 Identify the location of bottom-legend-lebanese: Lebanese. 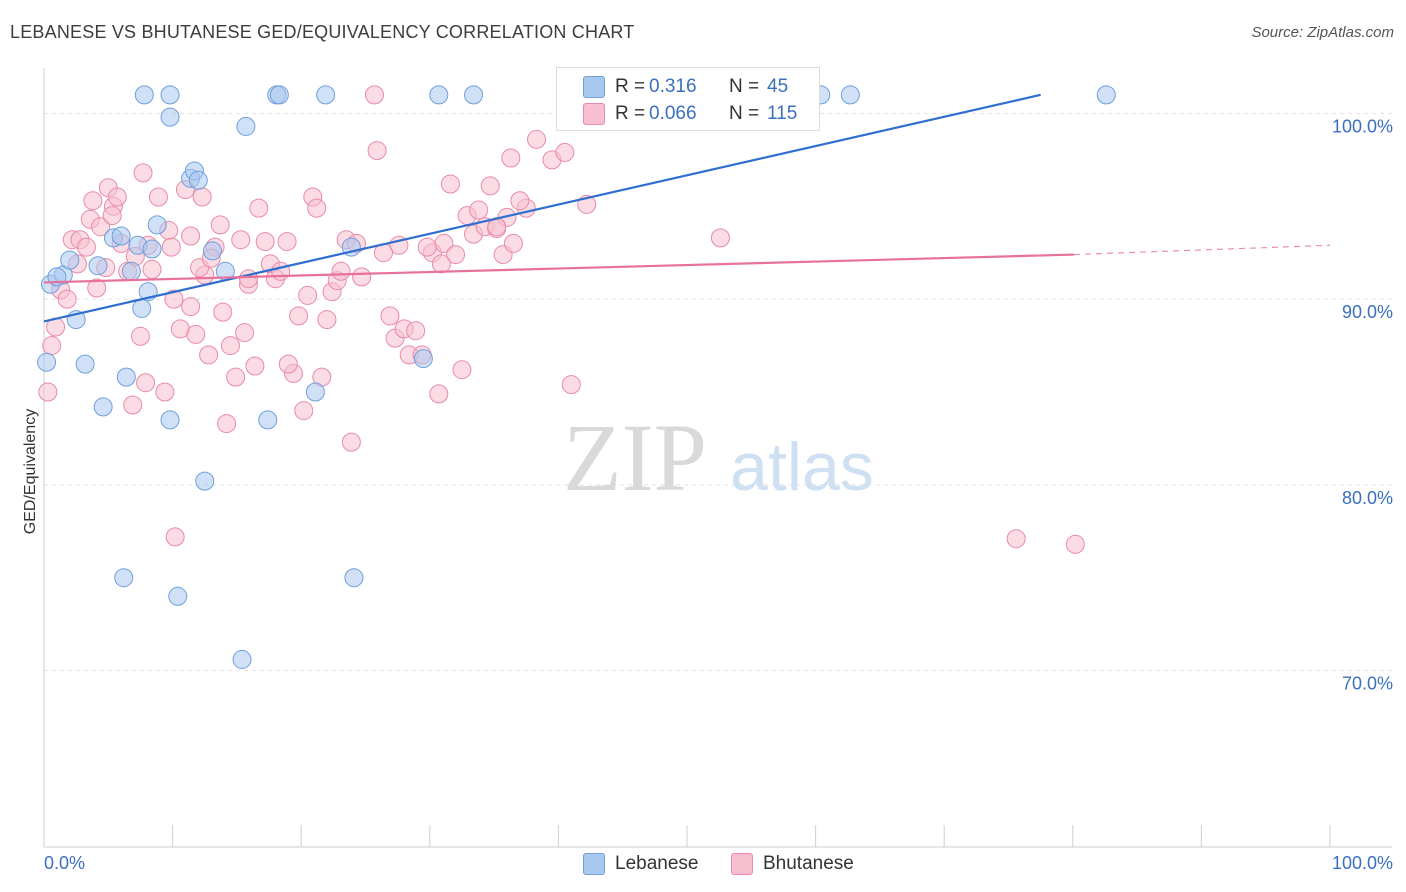
(640, 864).